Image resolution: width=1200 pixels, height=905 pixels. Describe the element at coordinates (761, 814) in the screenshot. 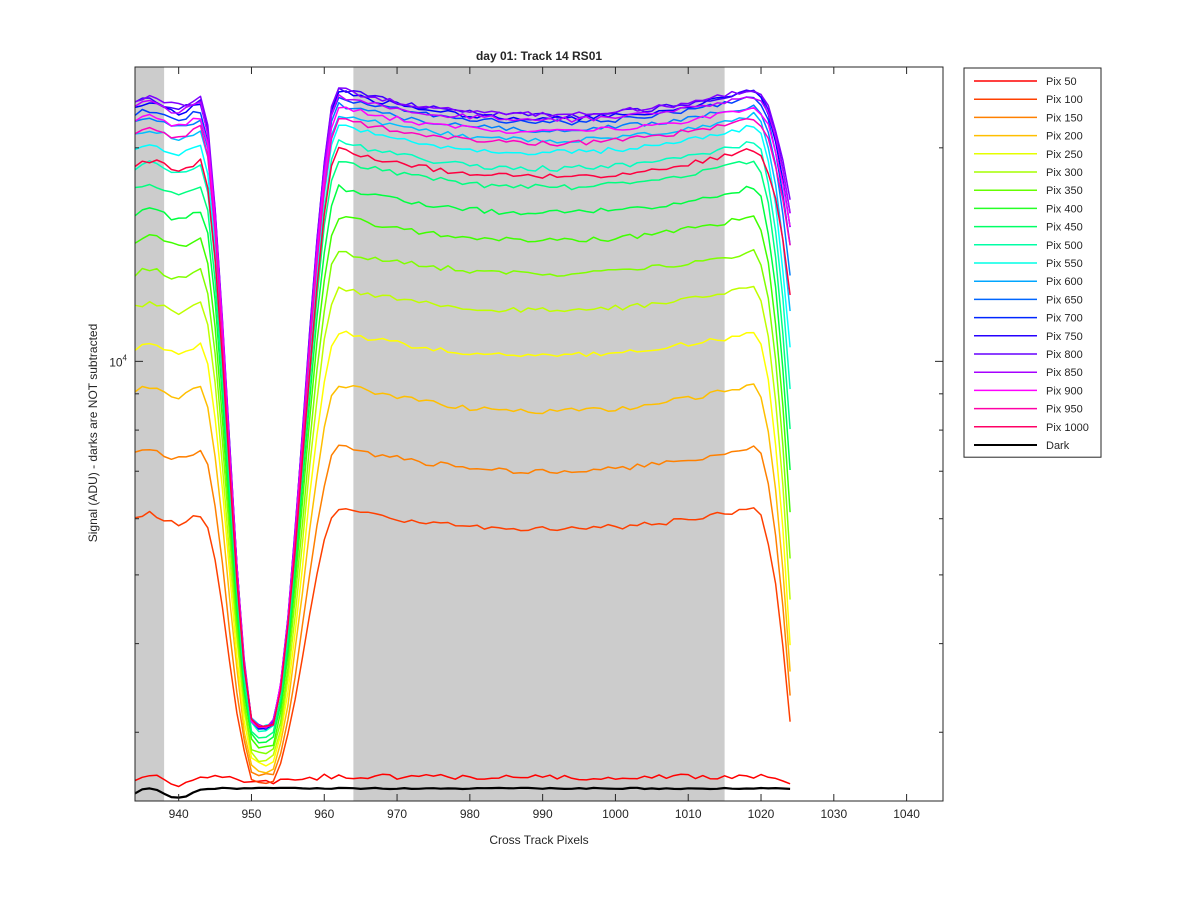

I see `x-tick-label: 1020` at that location.